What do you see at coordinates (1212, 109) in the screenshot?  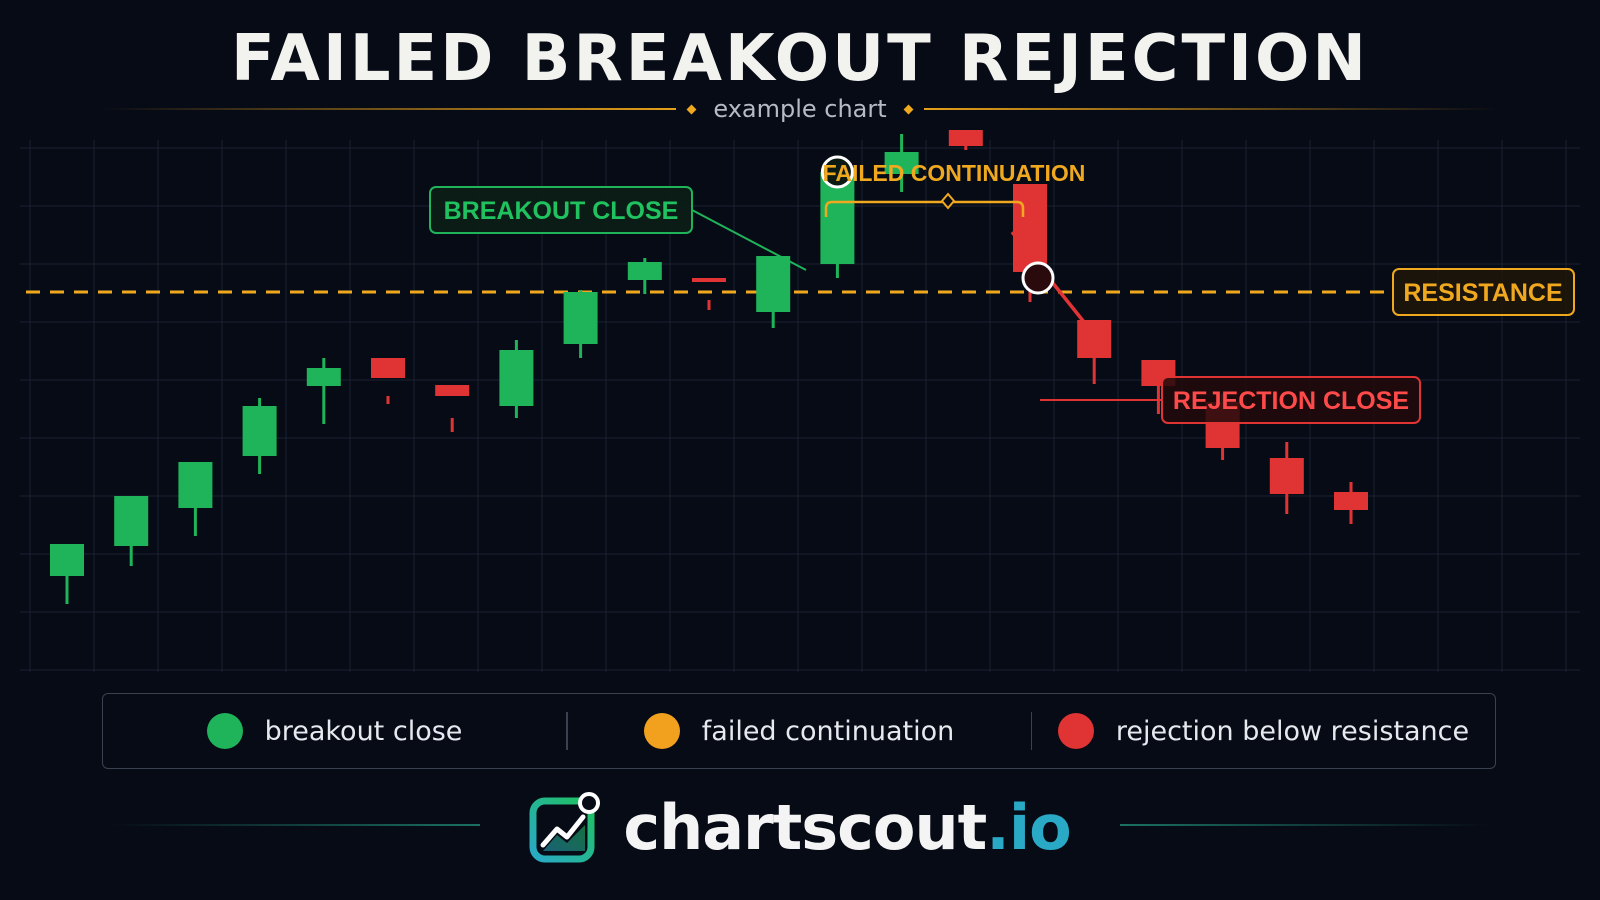 I see `subtitle-divider-right` at bounding box center [1212, 109].